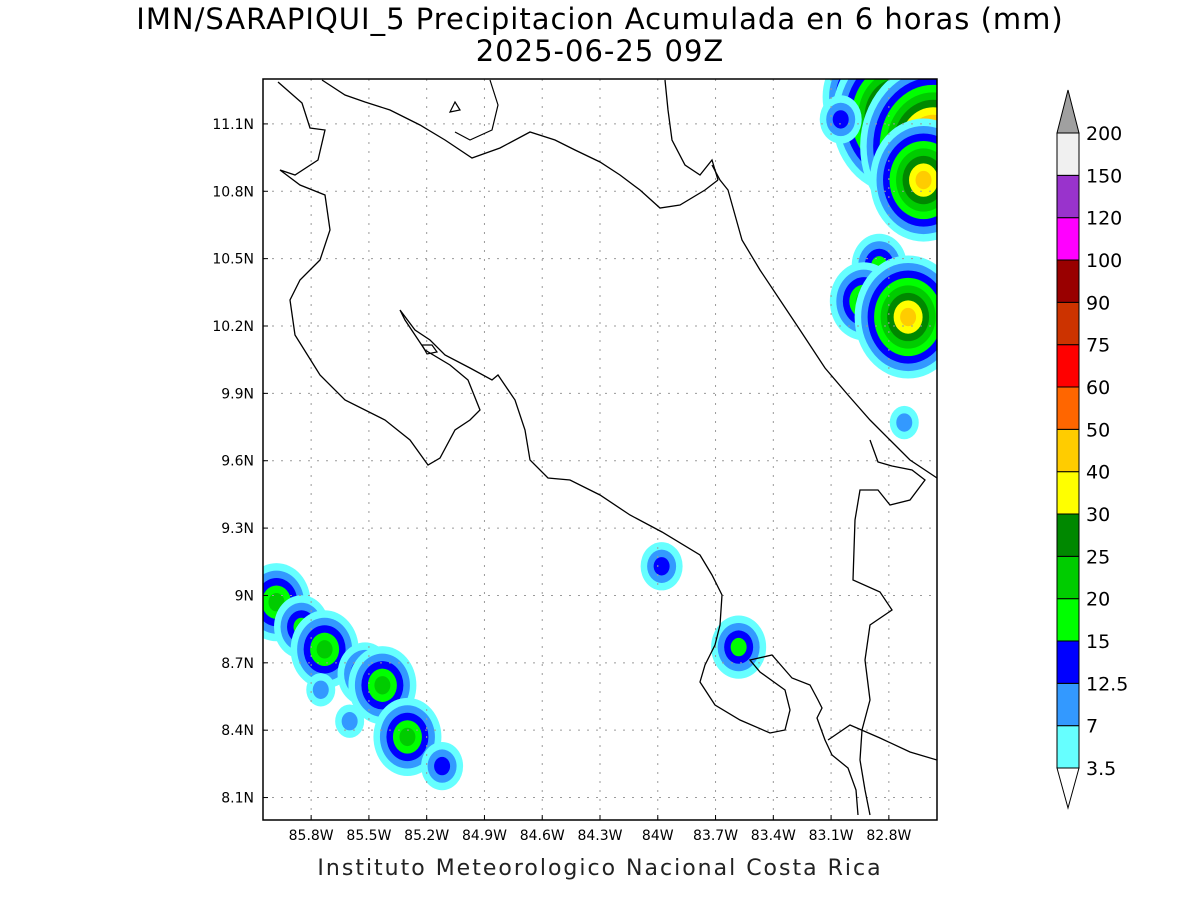  Describe the element at coordinates (237, 664) in the screenshot. I see `lat-tick-label: 8.7N` at that location.